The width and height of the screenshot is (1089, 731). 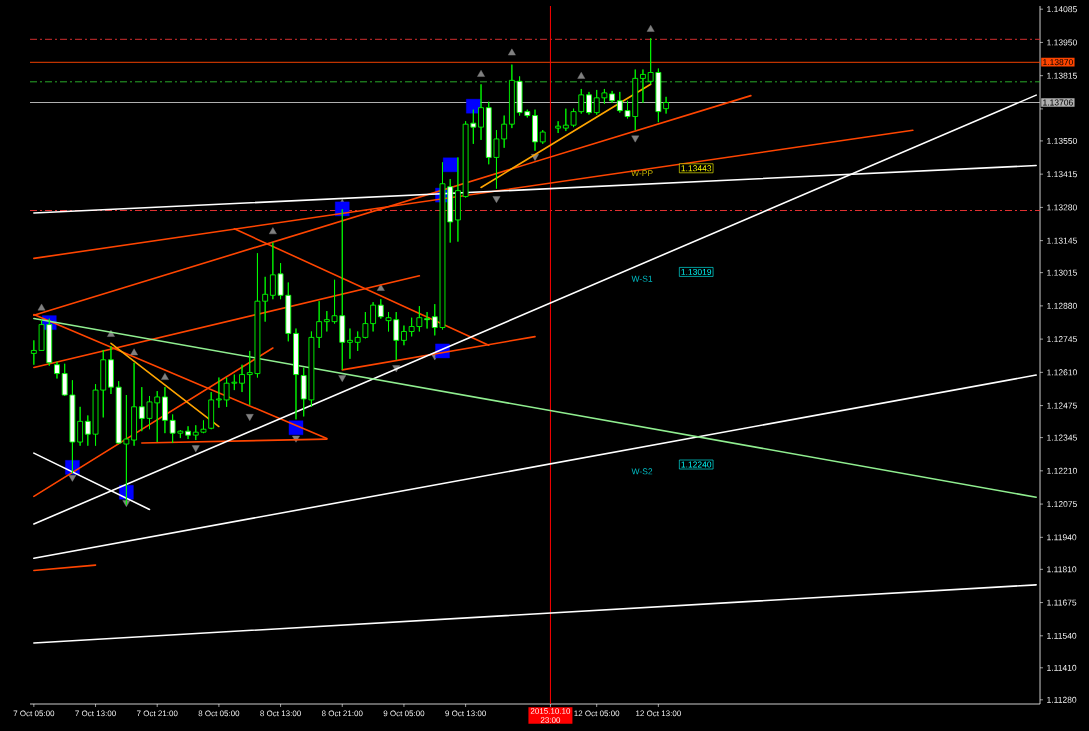 What do you see at coordinates (1062, 602) in the screenshot?
I see `y-tick-label: 1.11675` at bounding box center [1062, 602].